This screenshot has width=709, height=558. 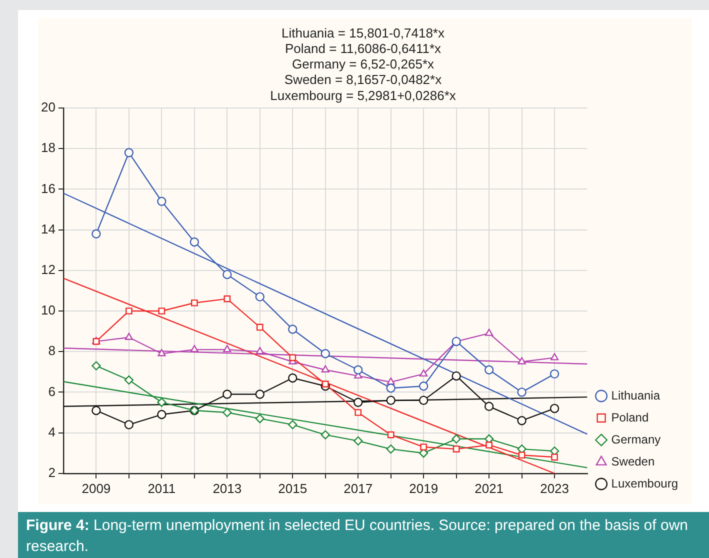 I want to click on y-tick-label: 18, so click(x=48, y=148).